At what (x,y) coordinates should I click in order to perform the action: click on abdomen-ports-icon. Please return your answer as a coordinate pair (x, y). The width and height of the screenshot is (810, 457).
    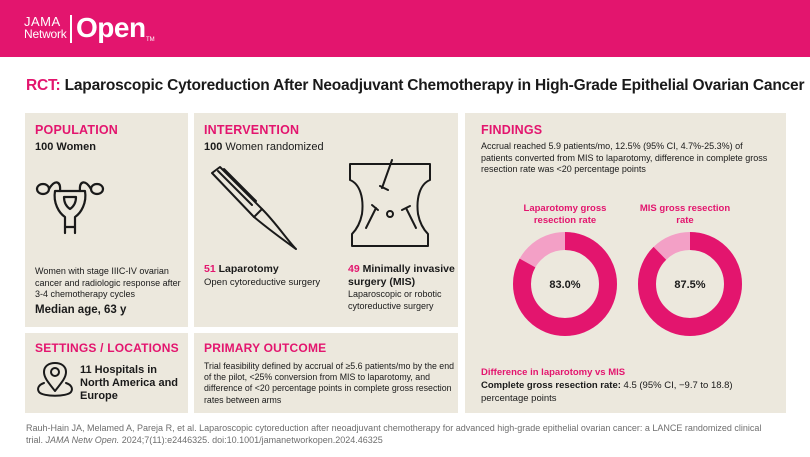
    Looking at the image, I should click on (390, 203).